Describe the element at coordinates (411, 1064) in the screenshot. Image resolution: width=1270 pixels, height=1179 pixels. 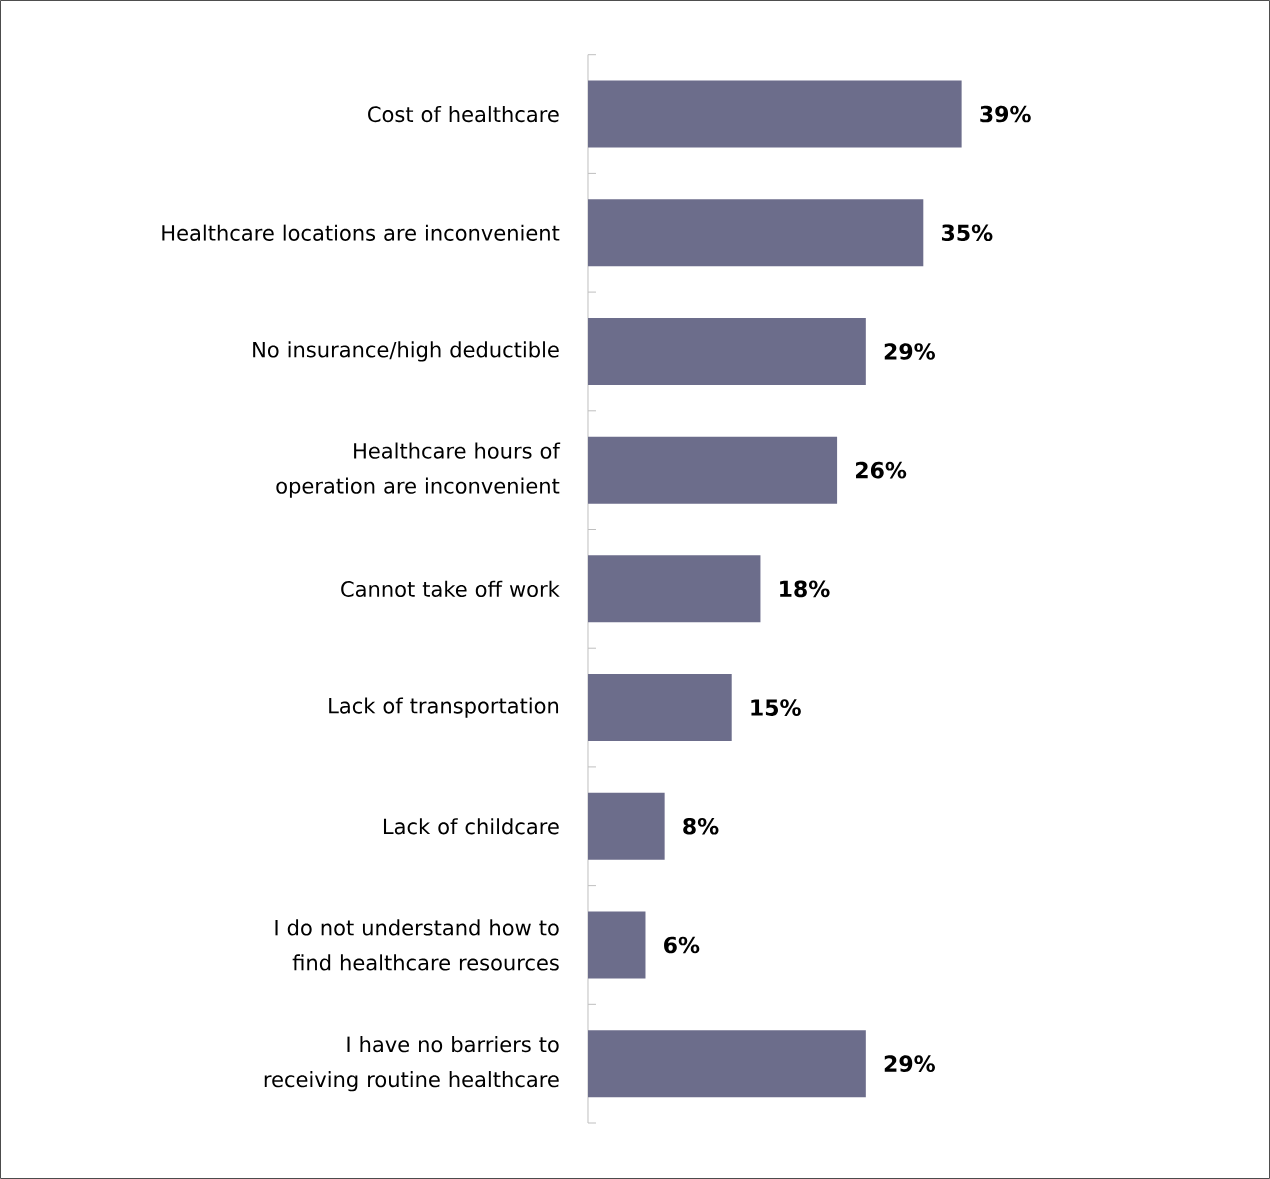
I see `y-tick-label: I have no barriers to receiving routine healthcare` at that location.